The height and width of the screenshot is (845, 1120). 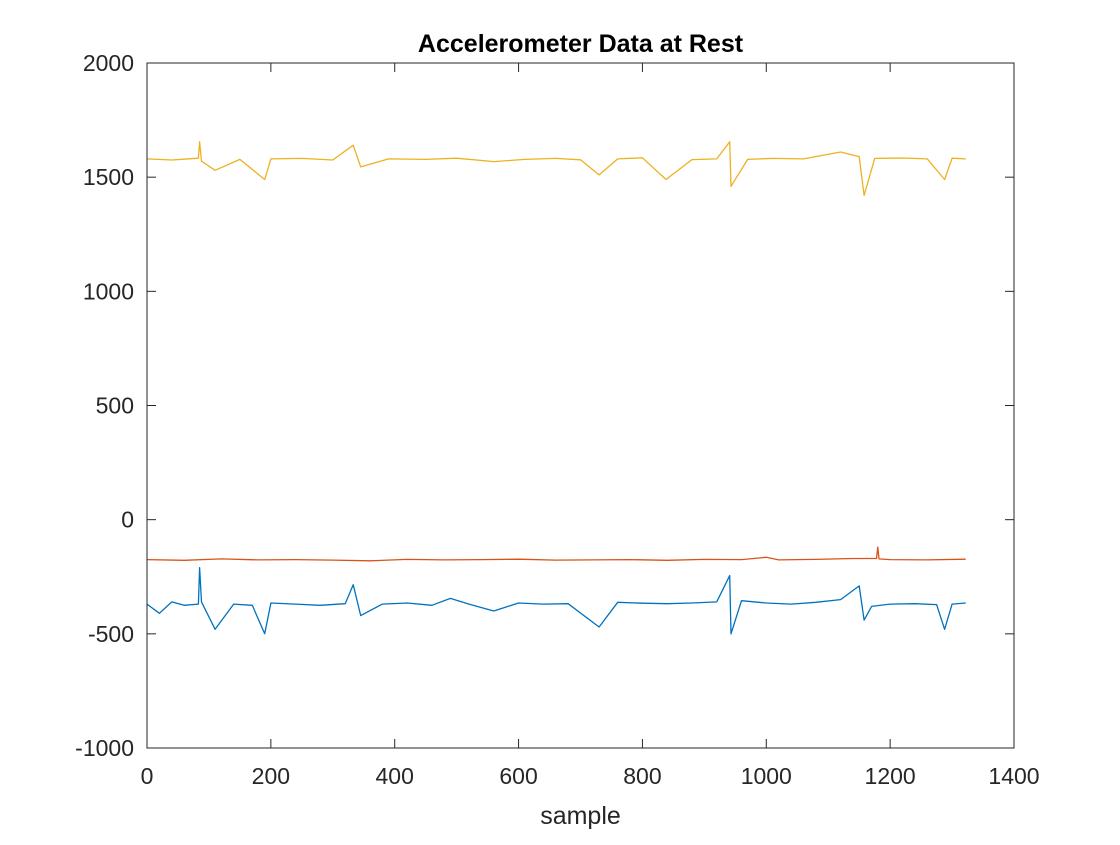 What do you see at coordinates (395, 776) in the screenshot?
I see `x-tick-label: 400` at bounding box center [395, 776].